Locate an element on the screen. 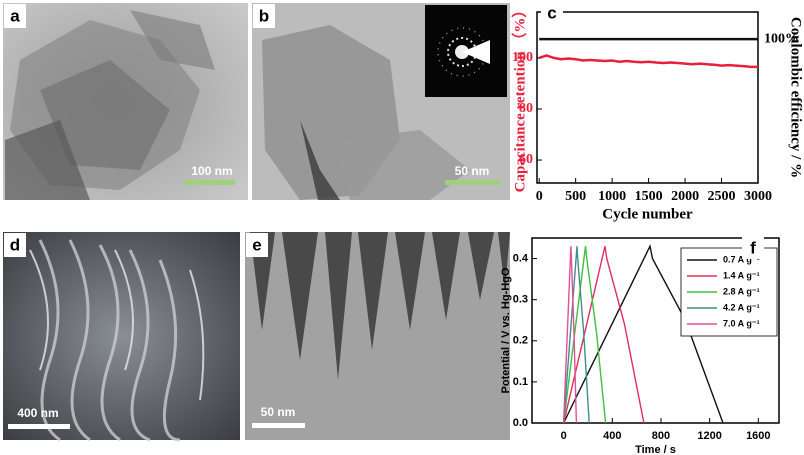  legend-label: 7.0 A g⁻¹ is located at coordinates (741, 323).